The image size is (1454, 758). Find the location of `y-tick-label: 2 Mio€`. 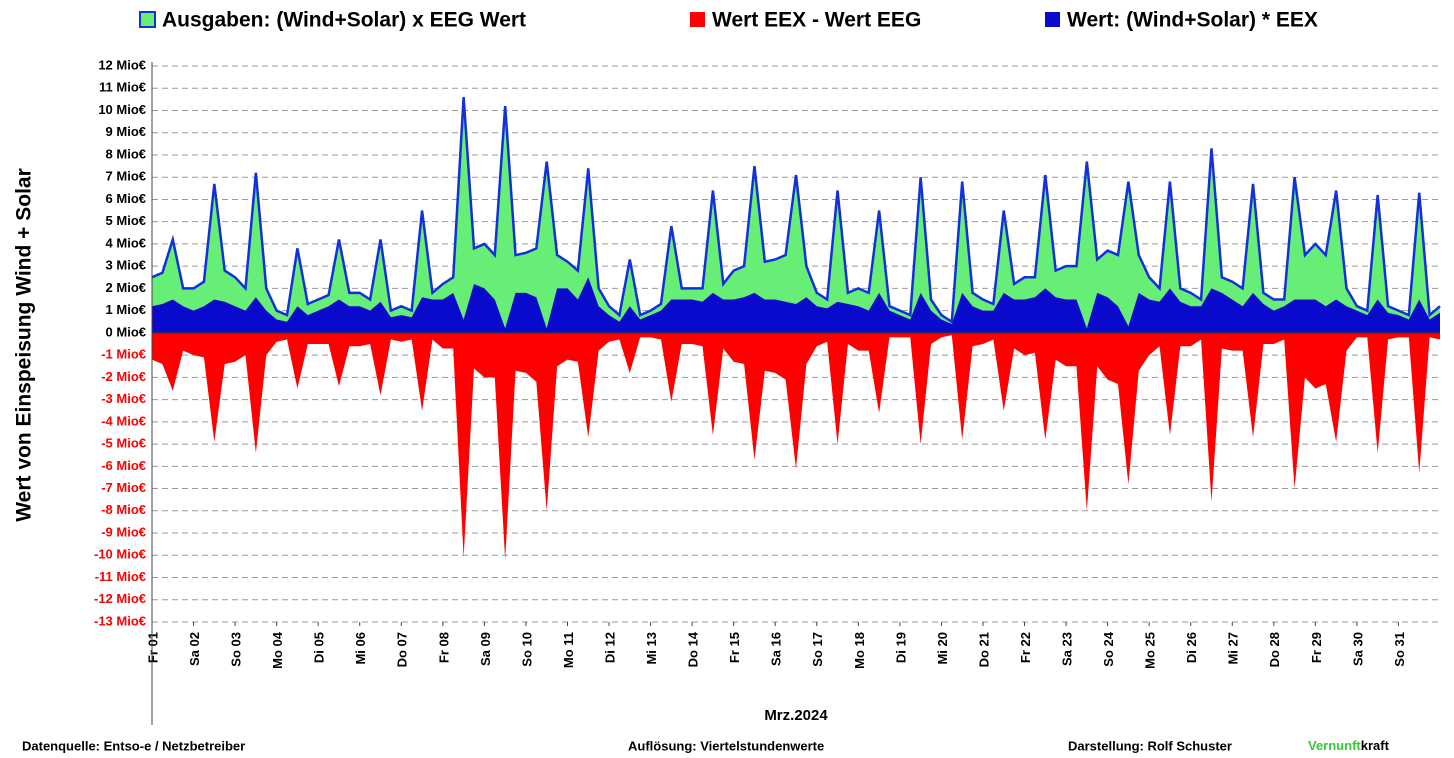

y-tick-label: 2 Mio€ is located at coordinates (126, 287).